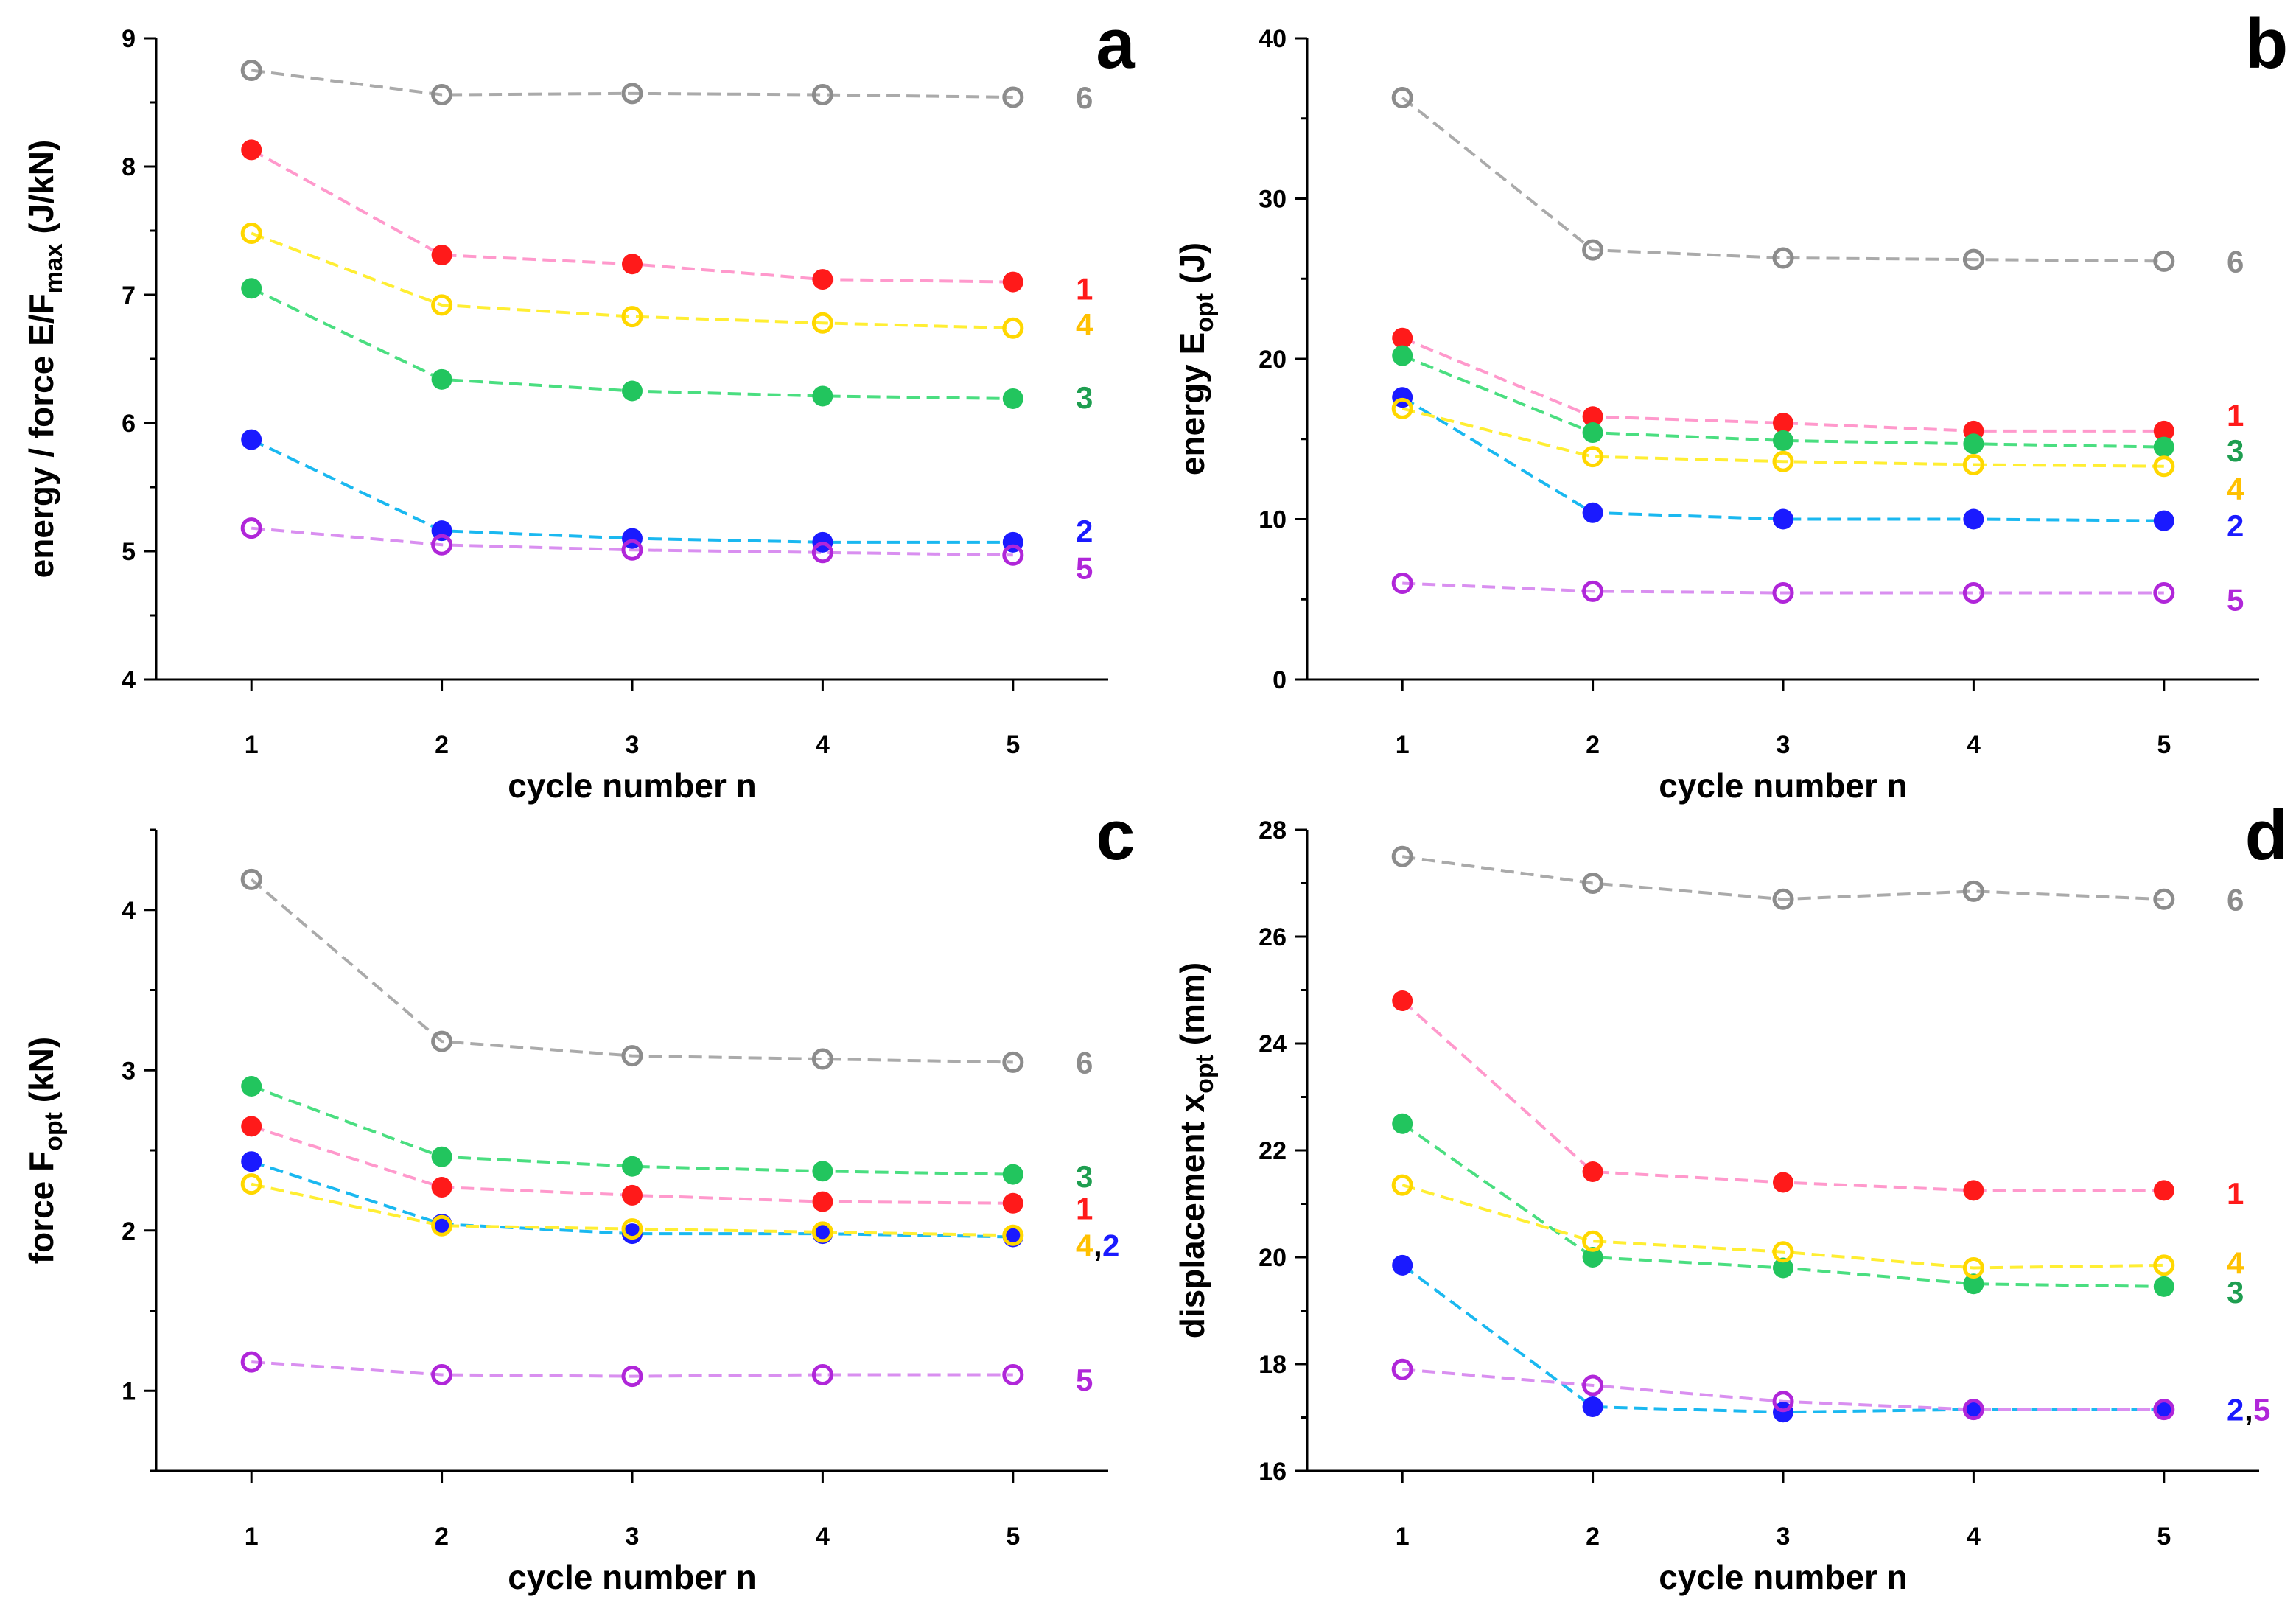 The height and width of the screenshot is (1608, 2296). Describe the element at coordinates (1115, 835) in the screenshot. I see `panel-letter: c` at that location.